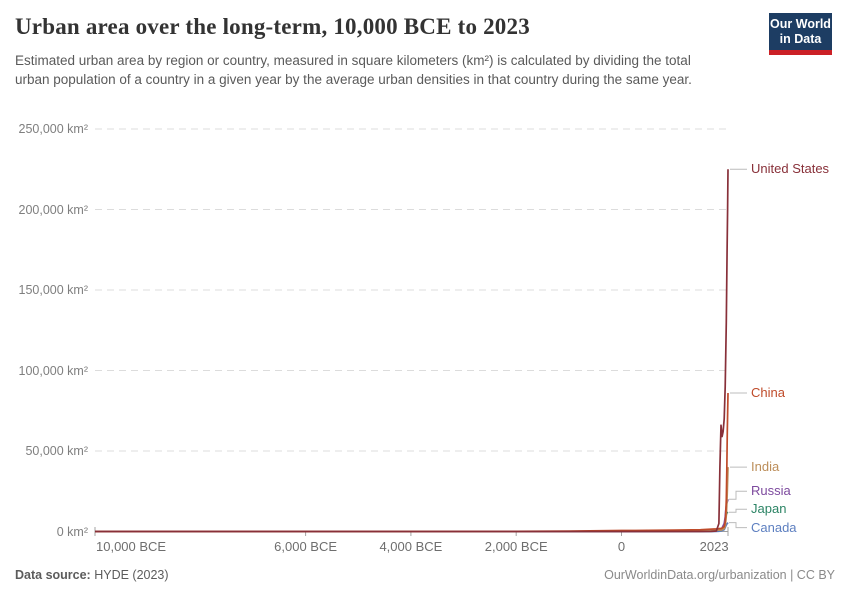 The image size is (850, 600). Describe the element at coordinates (411, 546) in the screenshot. I see `x-tick-label: 4,000 BCE` at that location.